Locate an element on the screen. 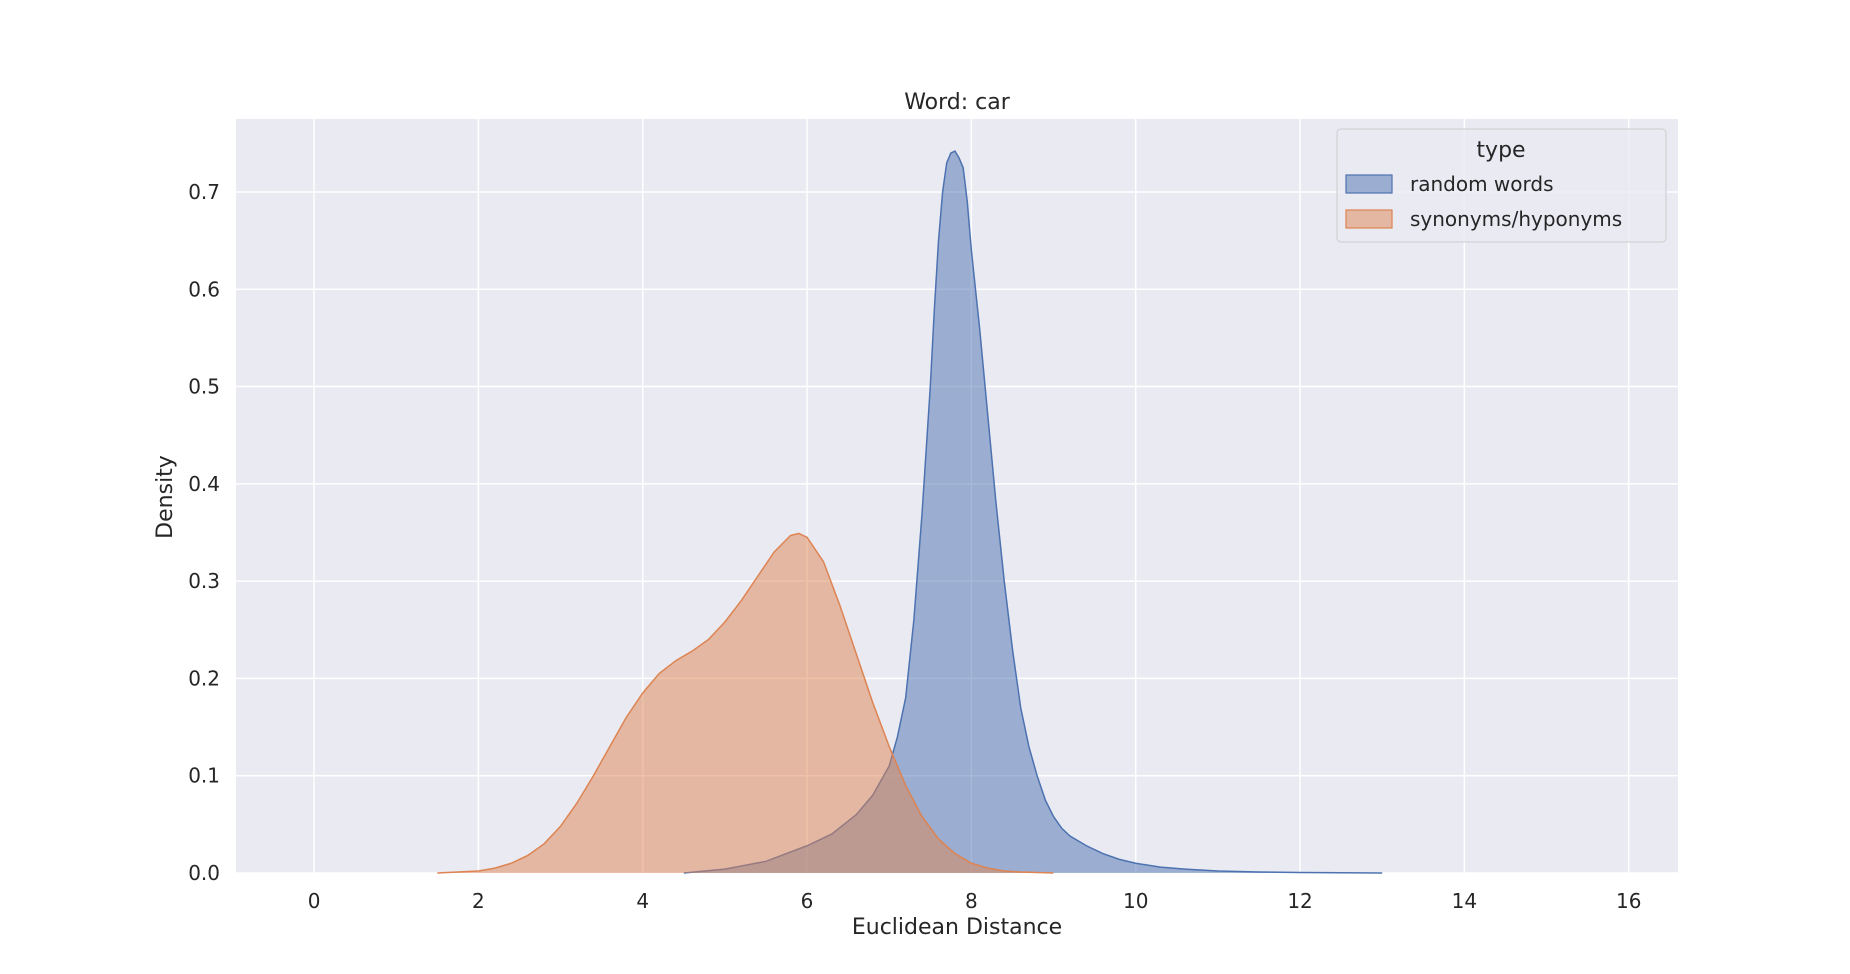 The image size is (1850, 974). legend-title: type is located at coordinates (1500, 150).